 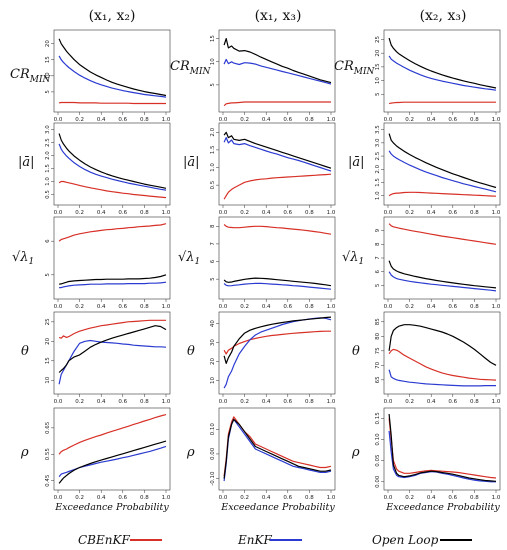 What do you see at coordinates (191, 68) in the screenshot?
I see `row-label-cr-2: CRMIN` at bounding box center [191, 68].